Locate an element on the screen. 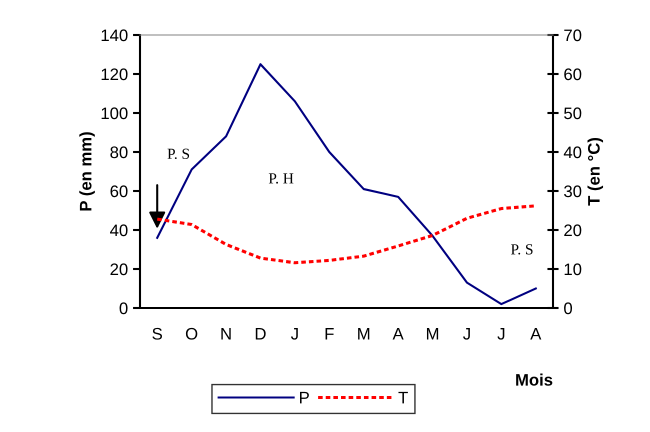 The width and height of the screenshot is (650, 432). x-tick-label: O is located at coordinates (192, 334).